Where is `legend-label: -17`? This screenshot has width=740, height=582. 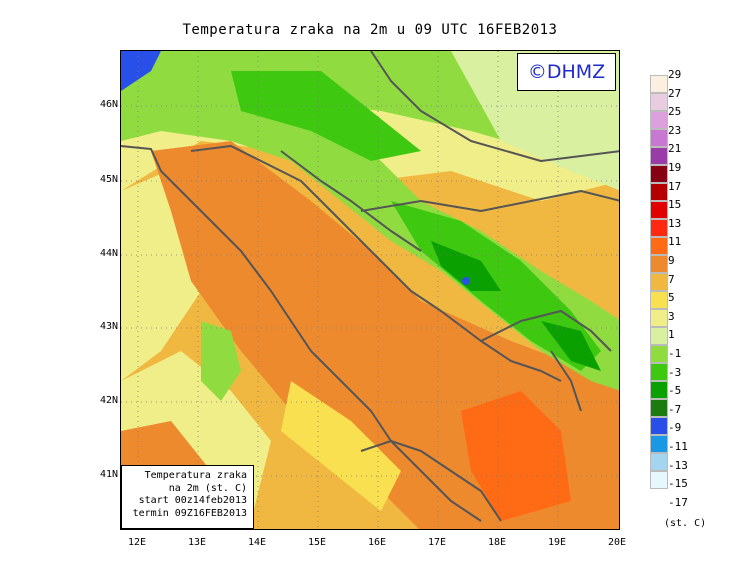 legend-label: -17 is located at coordinates (678, 502).